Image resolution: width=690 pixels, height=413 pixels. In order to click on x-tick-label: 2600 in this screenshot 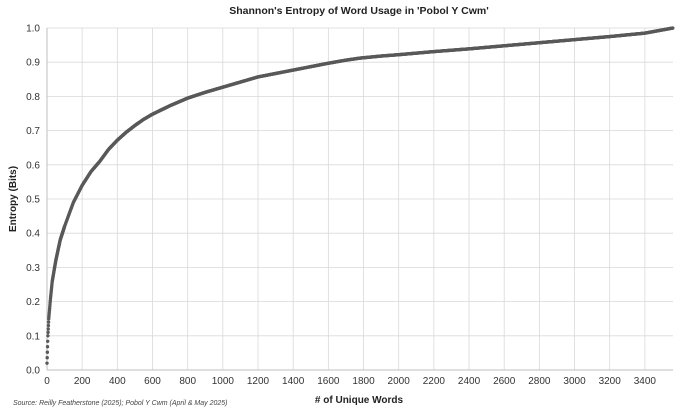, I will do `click(504, 381)`.